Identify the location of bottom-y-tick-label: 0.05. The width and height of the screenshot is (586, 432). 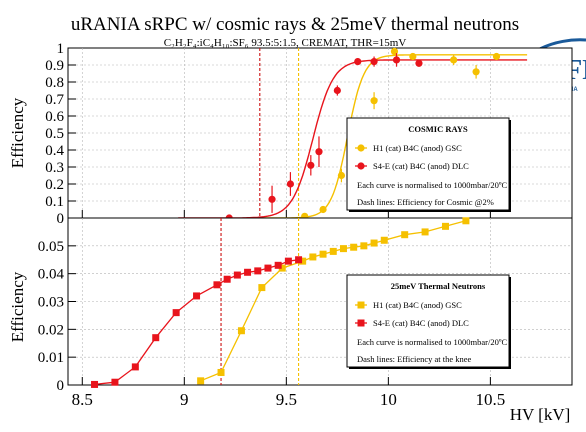
(51, 247).